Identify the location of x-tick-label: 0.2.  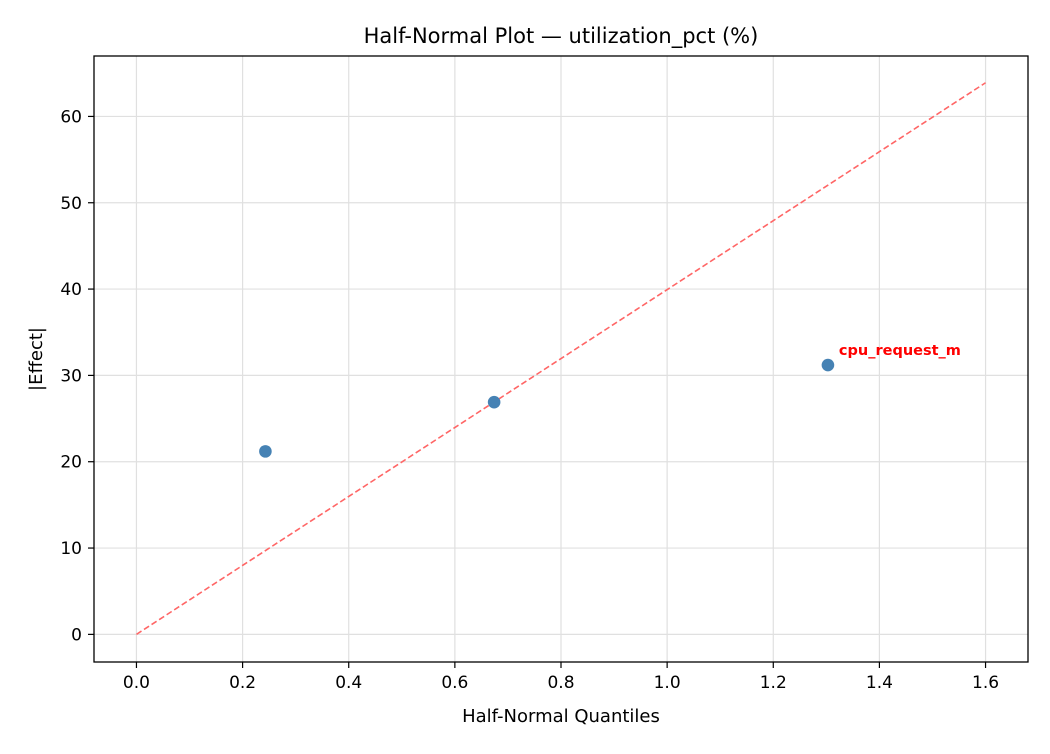
(242, 683).